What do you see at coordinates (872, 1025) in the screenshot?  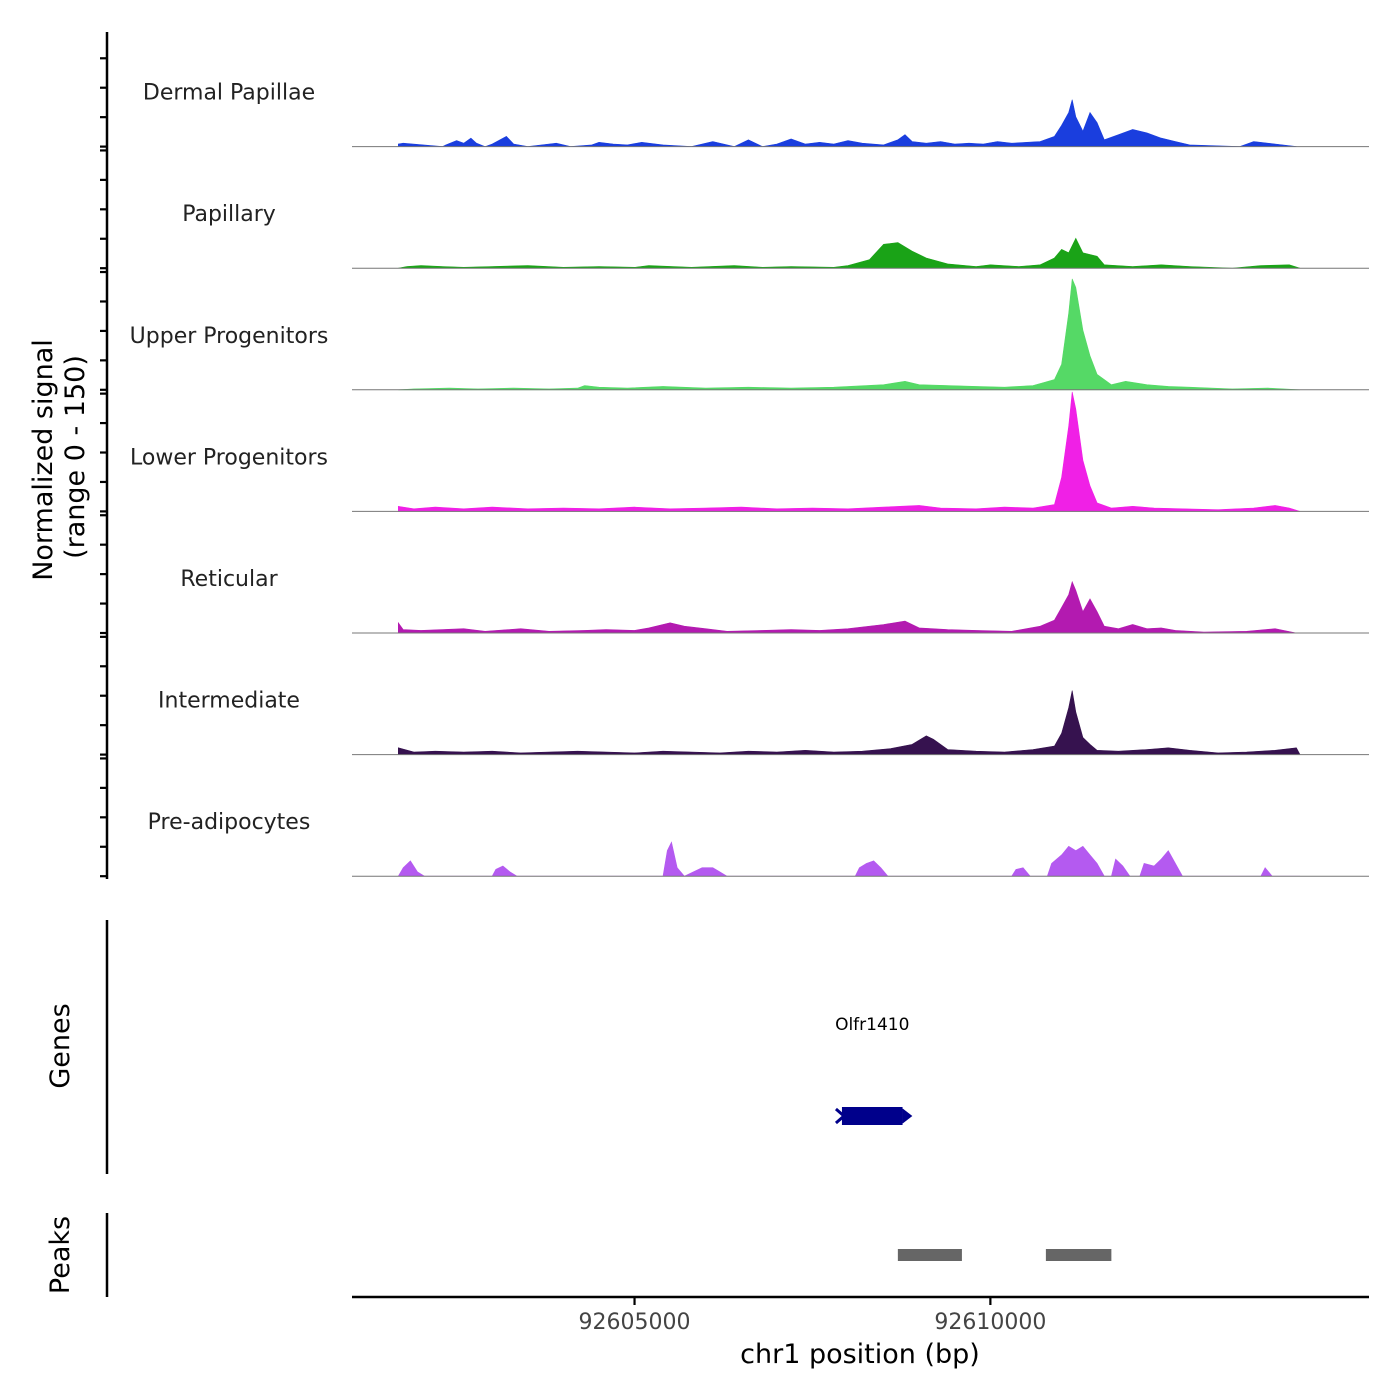 I see `gene-label: Olfr1410` at bounding box center [872, 1025].